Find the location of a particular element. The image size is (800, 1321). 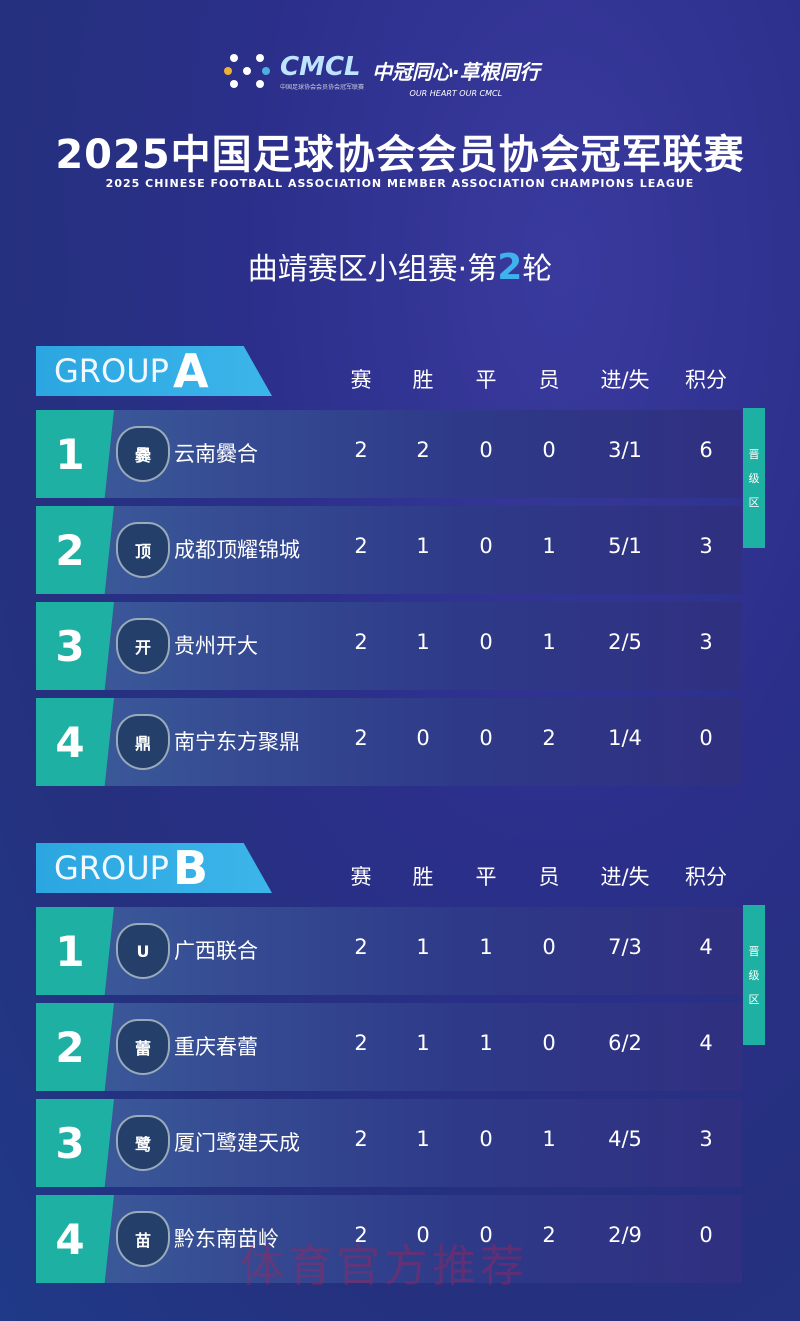

team-badge-icon: 顶 is located at coordinates (143, 550).